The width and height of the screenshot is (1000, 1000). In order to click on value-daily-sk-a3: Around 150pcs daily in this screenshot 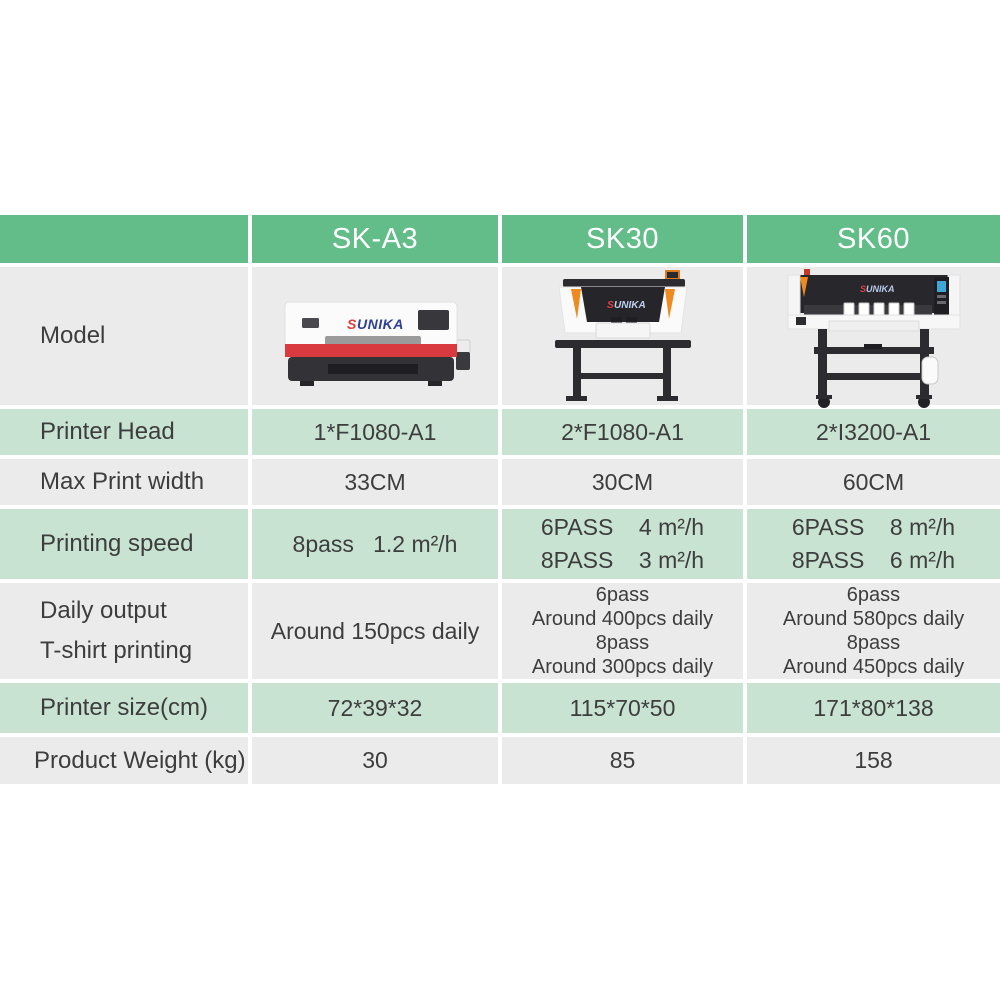, I will do `click(375, 631)`.